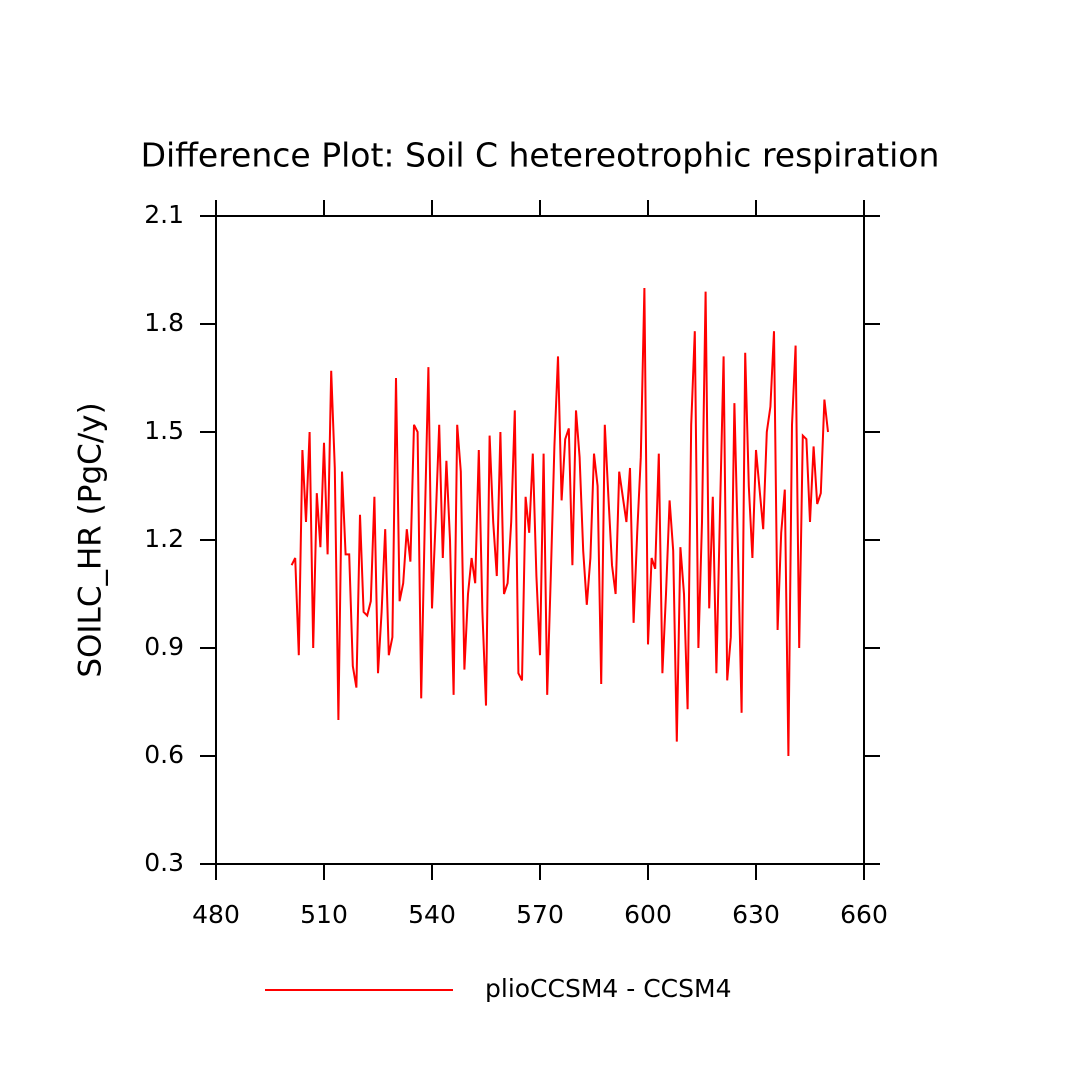 The height and width of the screenshot is (1080, 1080). What do you see at coordinates (164, 214) in the screenshot?
I see `y-tick-label: 2.1` at bounding box center [164, 214].